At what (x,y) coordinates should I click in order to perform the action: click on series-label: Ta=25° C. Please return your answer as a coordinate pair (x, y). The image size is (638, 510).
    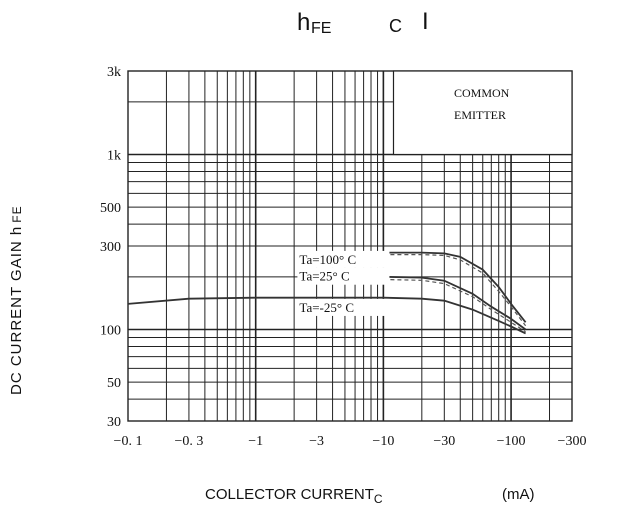
    Looking at the image, I should click on (324, 276).